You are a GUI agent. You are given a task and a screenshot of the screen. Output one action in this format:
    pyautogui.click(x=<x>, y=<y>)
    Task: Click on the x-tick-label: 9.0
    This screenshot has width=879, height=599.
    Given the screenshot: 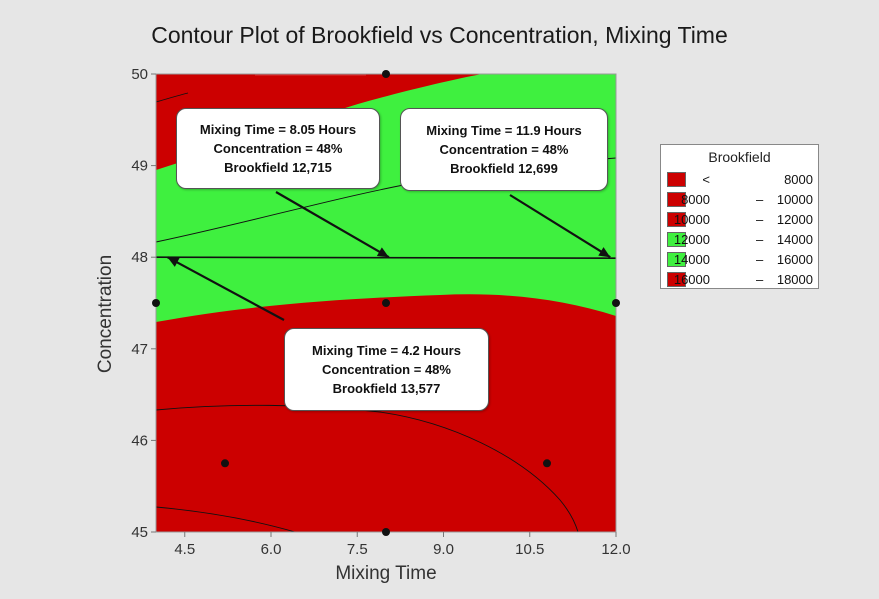 What is the action you would take?
    pyautogui.click(x=443, y=549)
    